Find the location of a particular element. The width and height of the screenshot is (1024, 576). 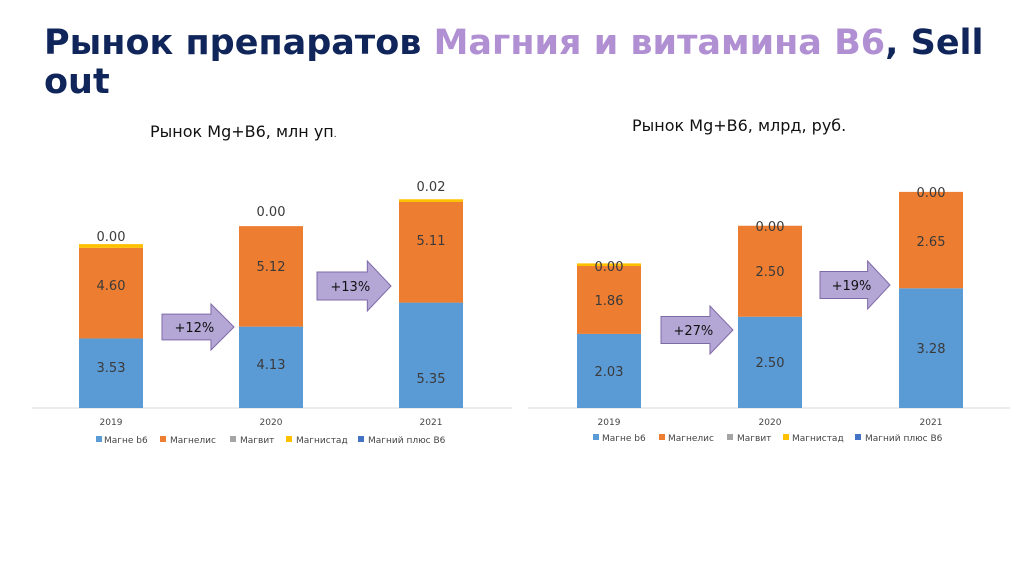

left-label-top-2019: 0.00 is located at coordinates (111, 237).